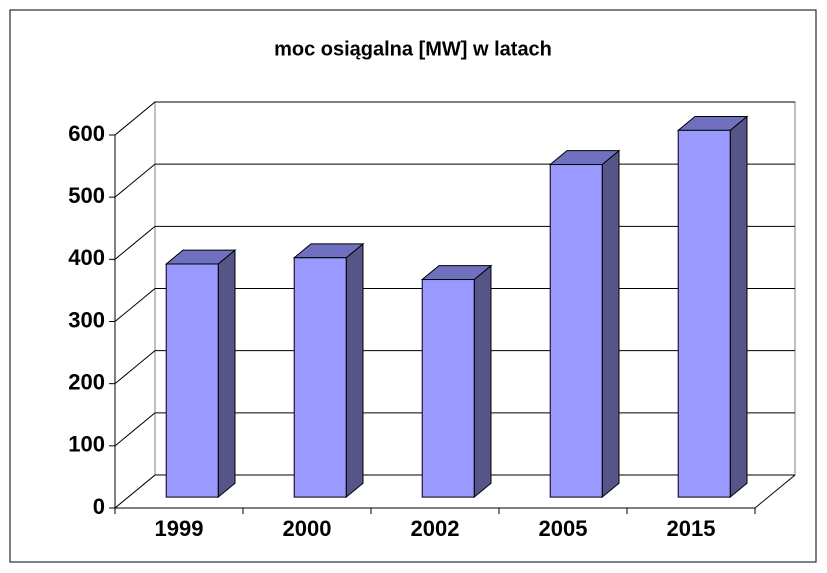 The image size is (827, 573). I want to click on x-tick-label: 2002, so click(435, 528).